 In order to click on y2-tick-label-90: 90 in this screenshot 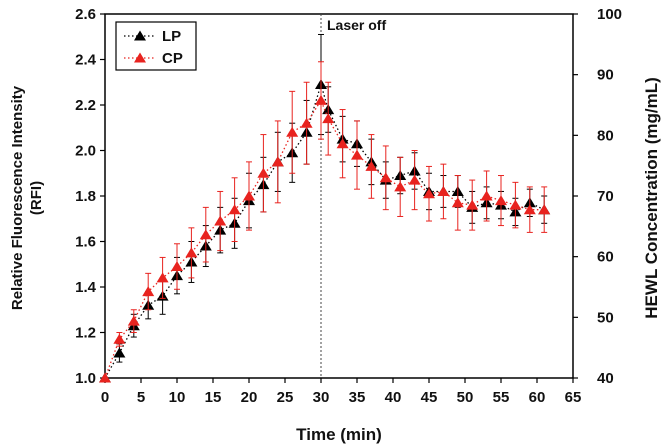, I will do `click(605, 75)`.